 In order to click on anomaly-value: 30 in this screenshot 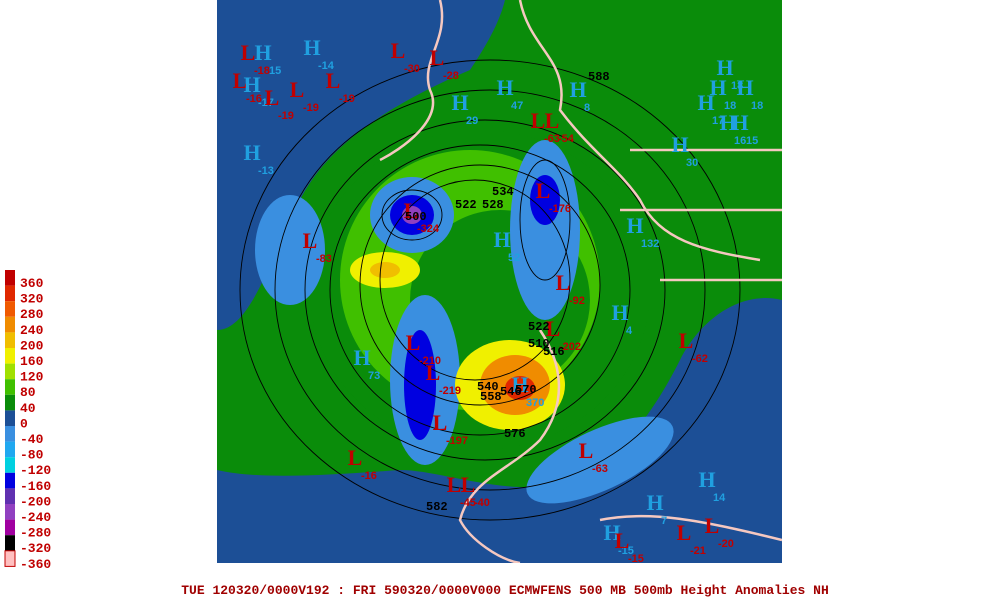, I will do `click(692, 163)`.